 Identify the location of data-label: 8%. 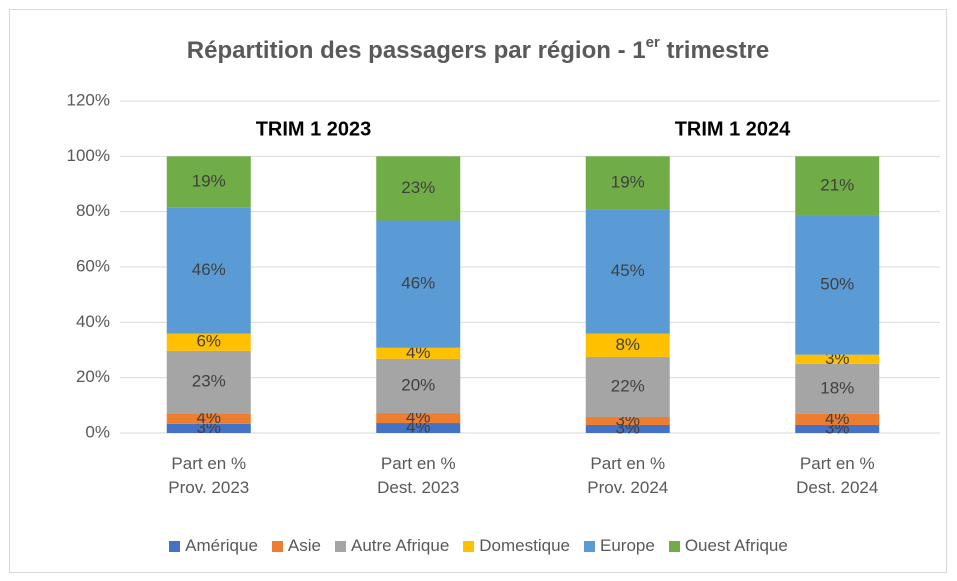
(627, 344).